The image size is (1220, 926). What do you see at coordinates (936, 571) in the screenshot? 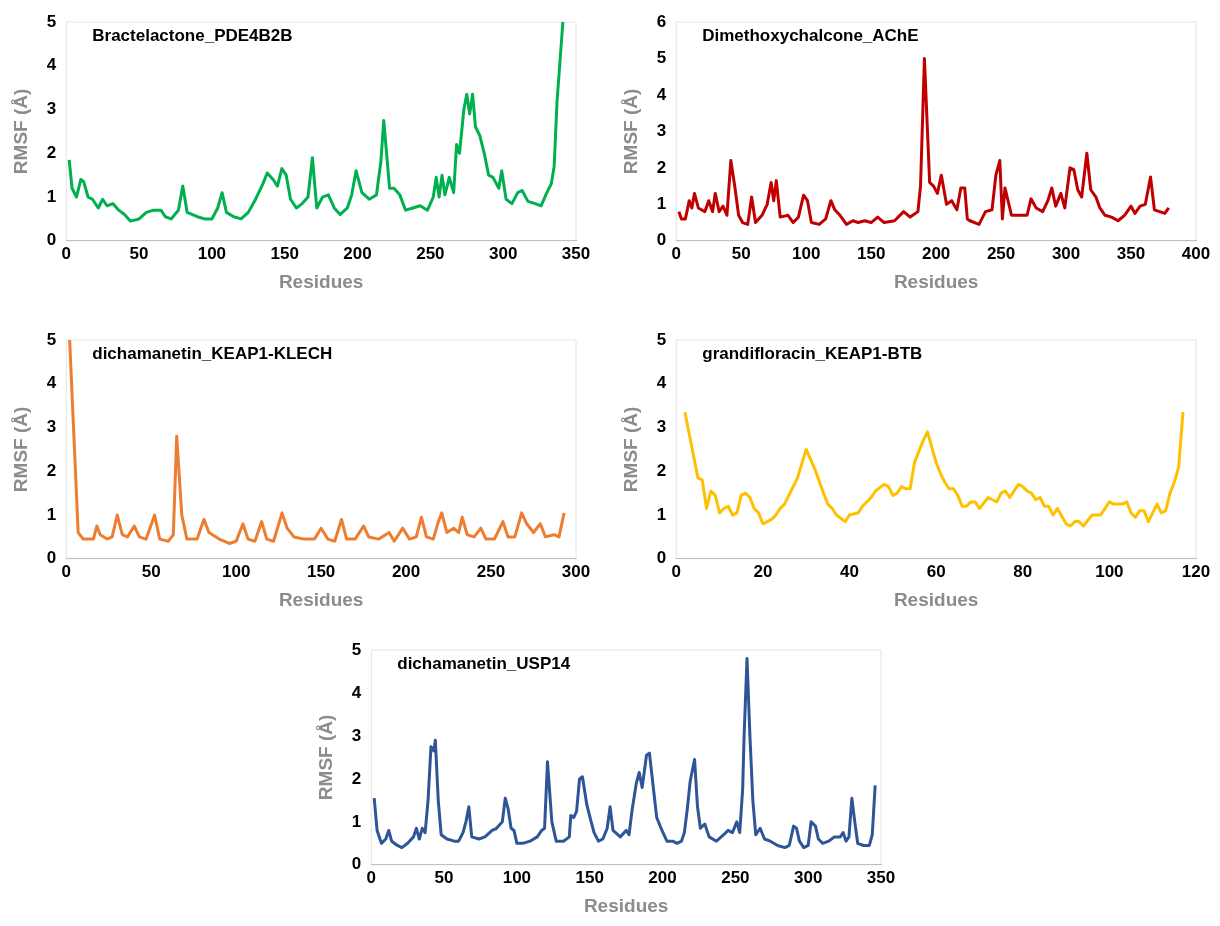
I see `x-tick-label: 60` at bounding box center [936, 571].